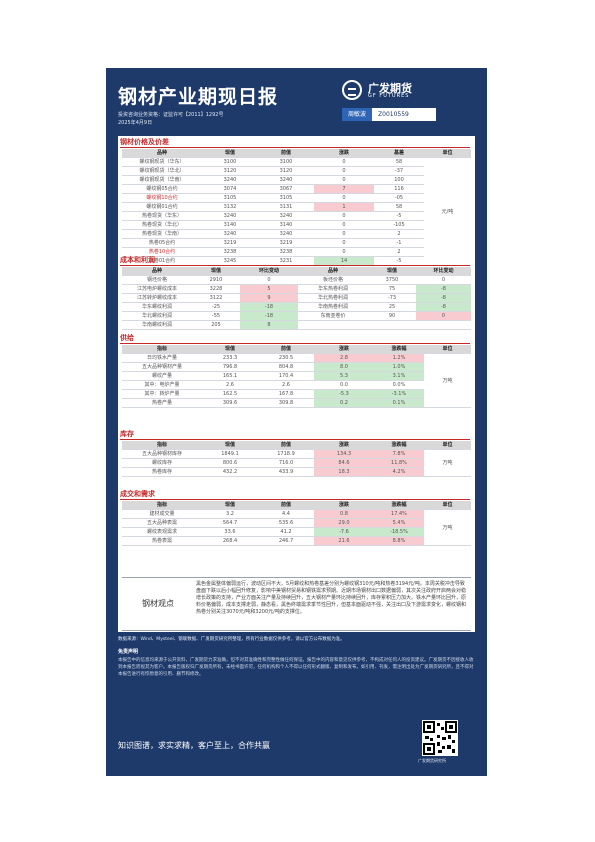 The height and width of the screenshot is (842, 595). Describe the element at coordinates (216, 316) in the screenshot. I see `current-value: -55` at that location.